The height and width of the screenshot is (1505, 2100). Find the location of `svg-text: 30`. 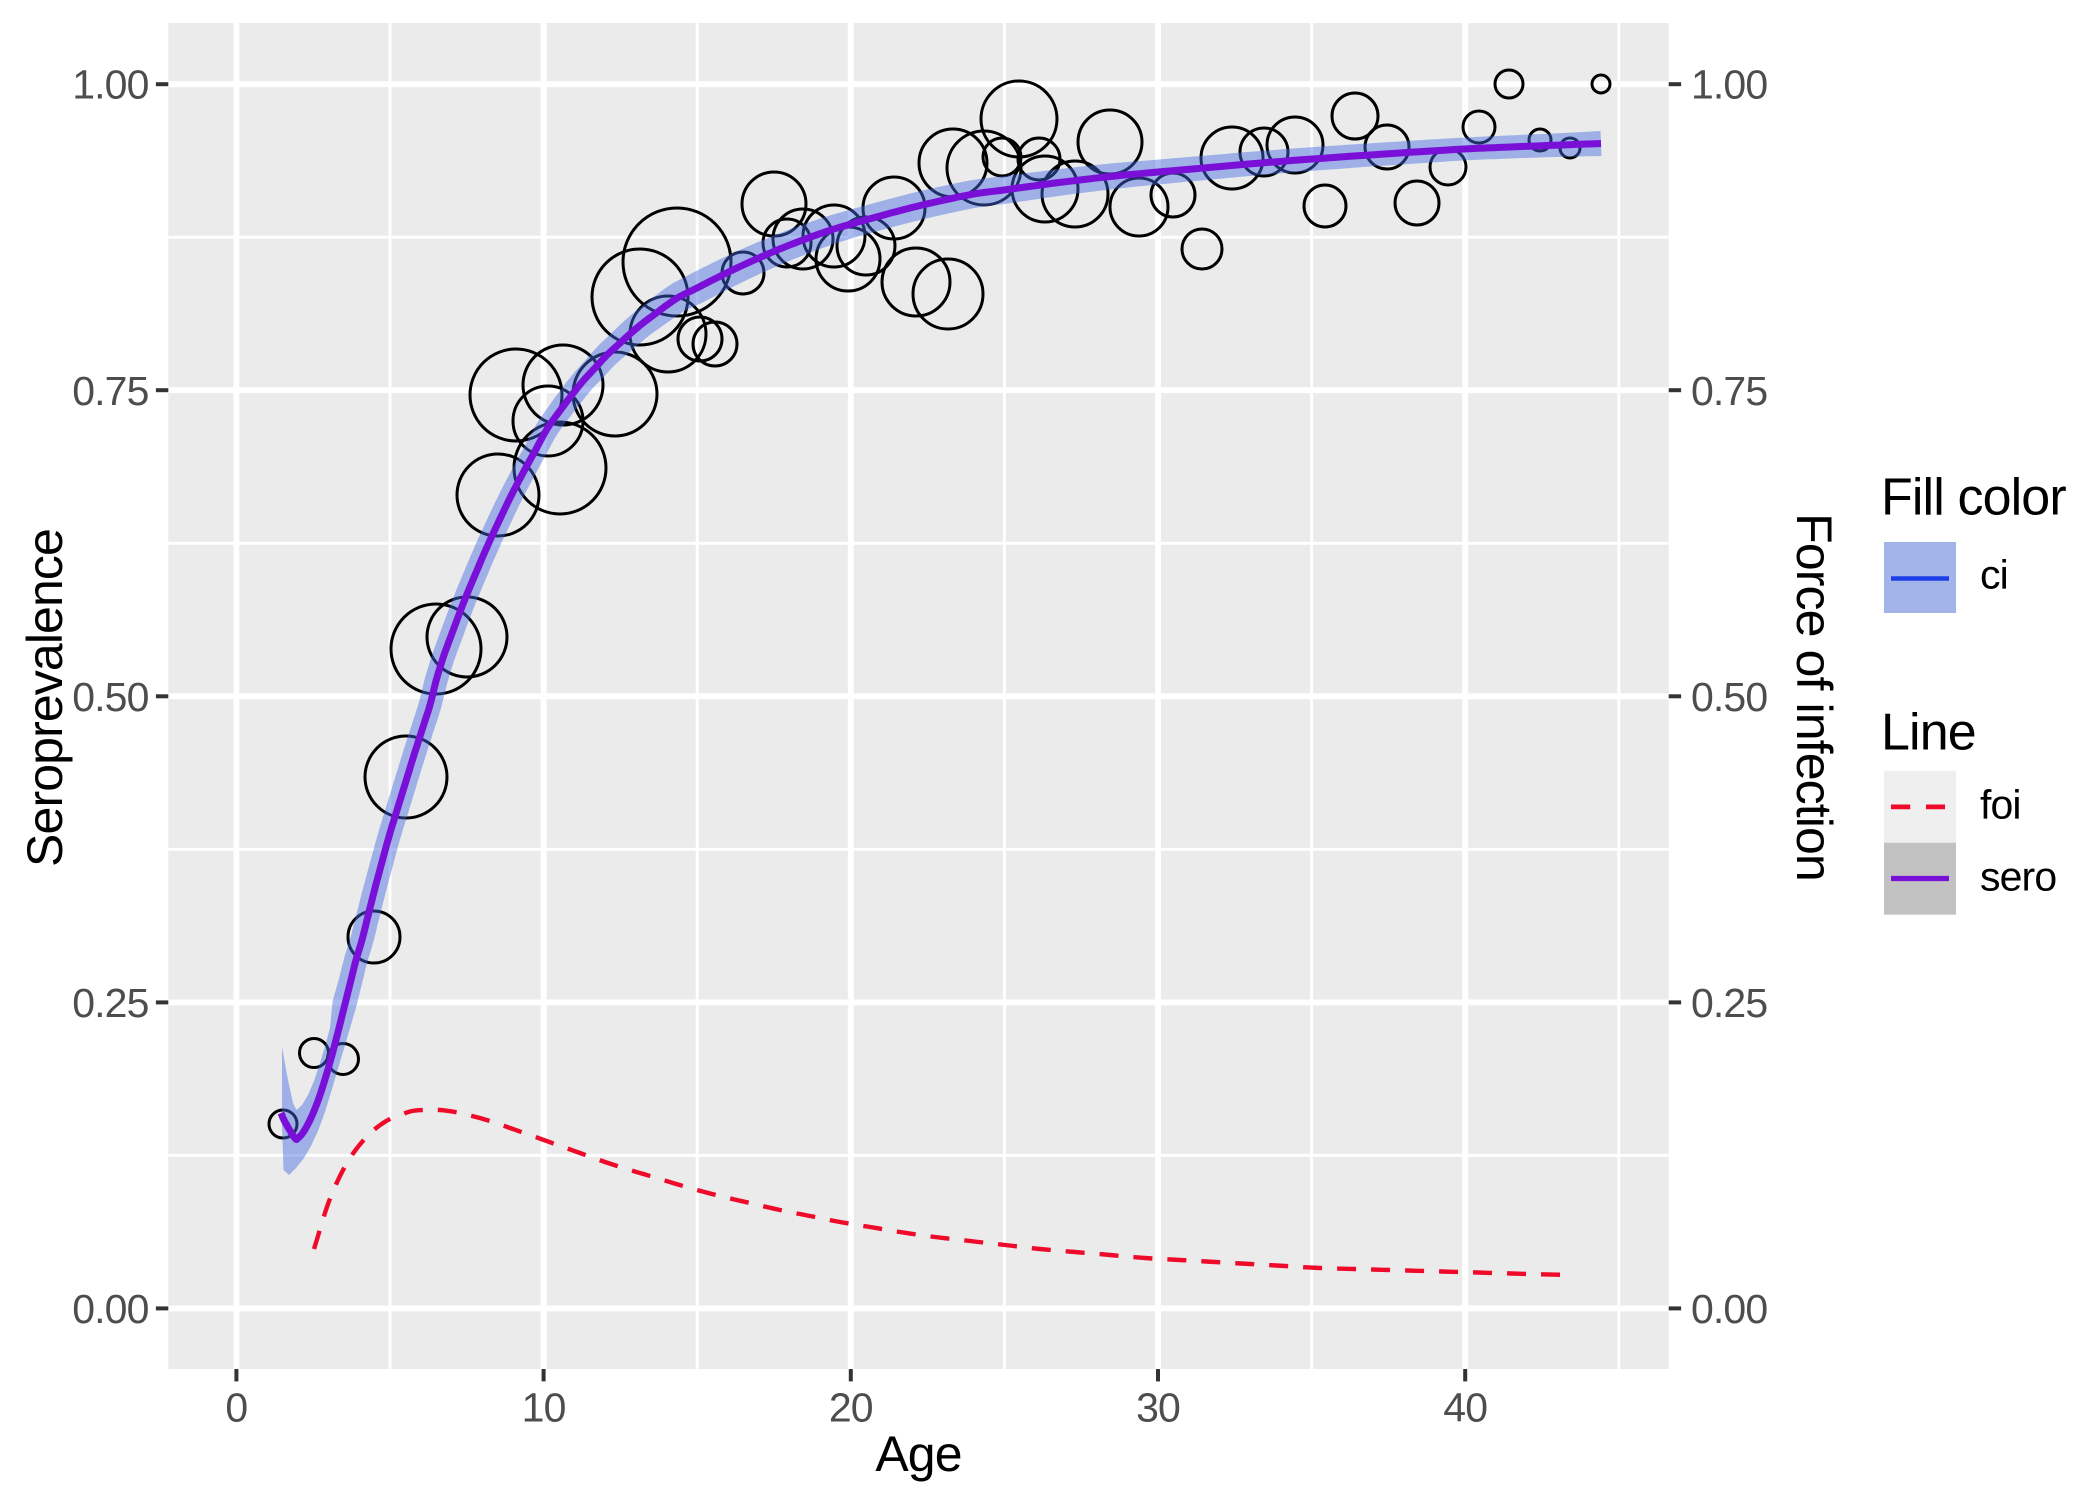

svg-text: 30 is located at coordinates (1158, 1408).